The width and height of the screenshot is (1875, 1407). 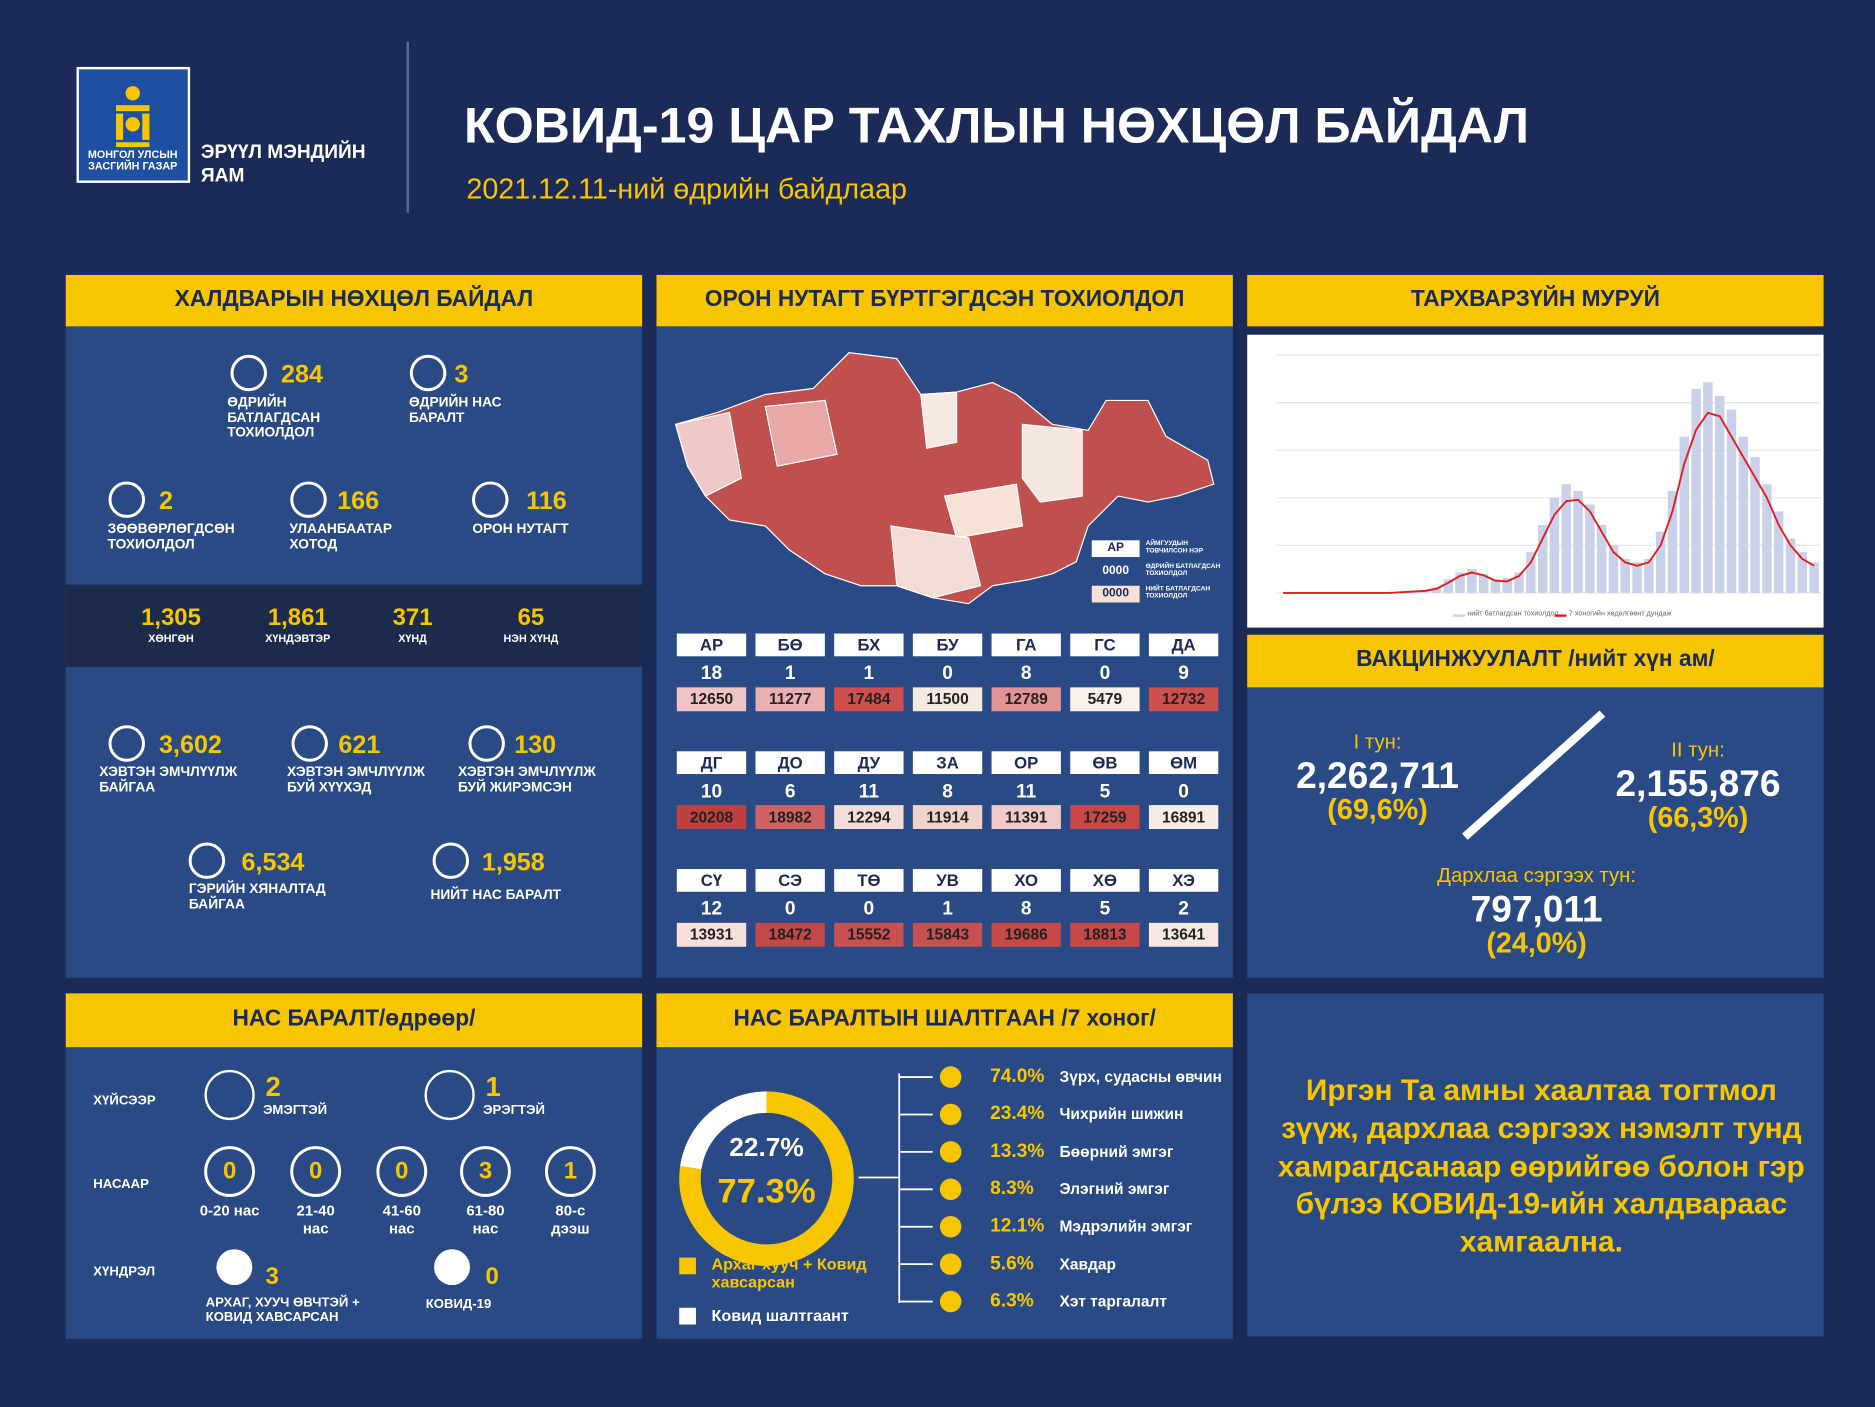 What do you see at coordinates (996, 125) in the screenshot?
I see `page-title: КОВИД-19 ЦАР ТАХЛЫН НӨХЦӨЛ БАЙДАЛ` at bounding box center [996, 125].